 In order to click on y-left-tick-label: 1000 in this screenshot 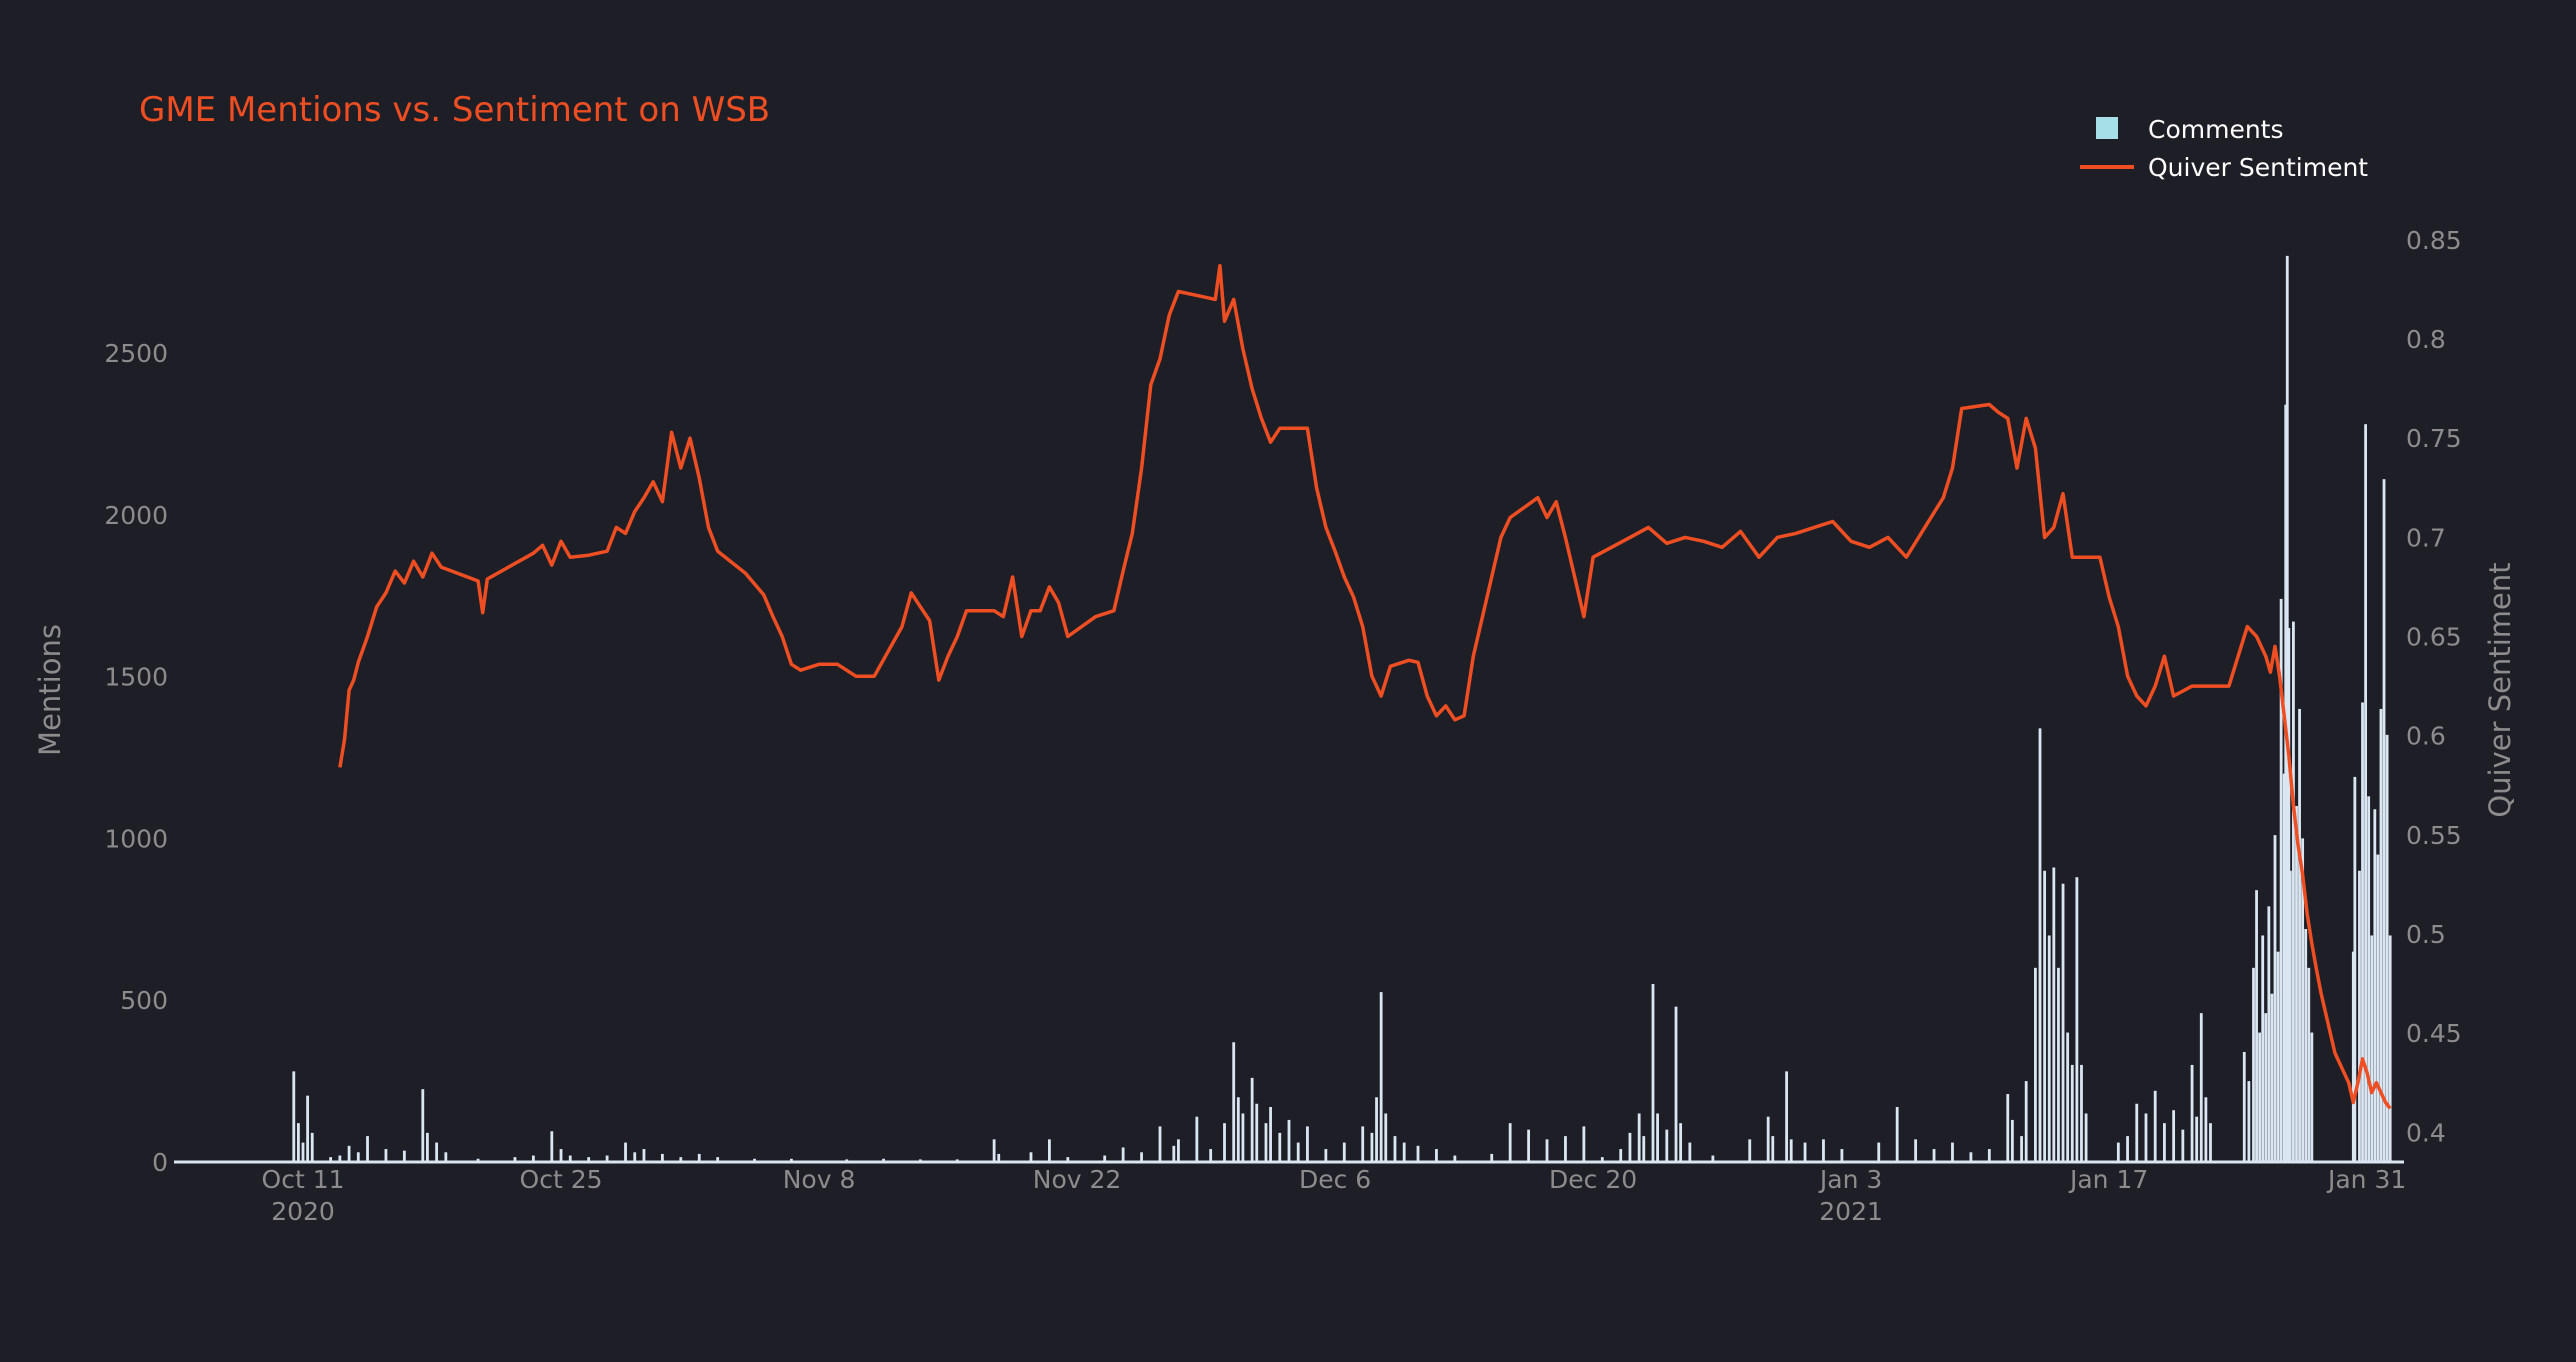, I will do `click(136, 838)`.